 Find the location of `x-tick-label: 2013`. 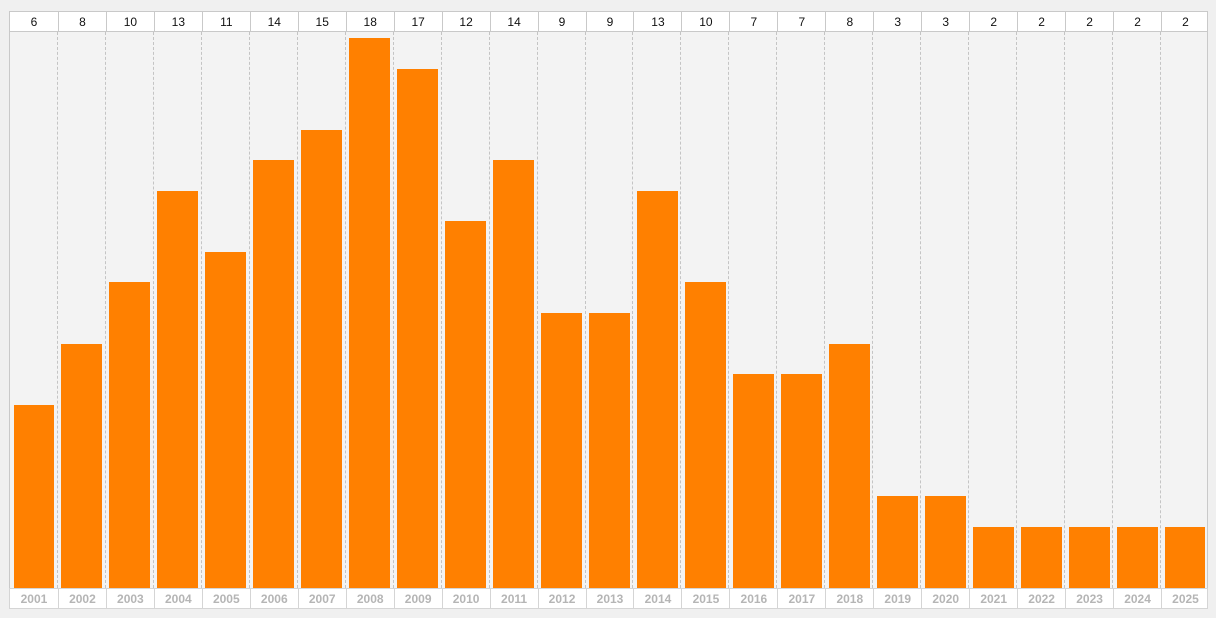

x-tick-label: 2013 is located at coordinates (609, 598).